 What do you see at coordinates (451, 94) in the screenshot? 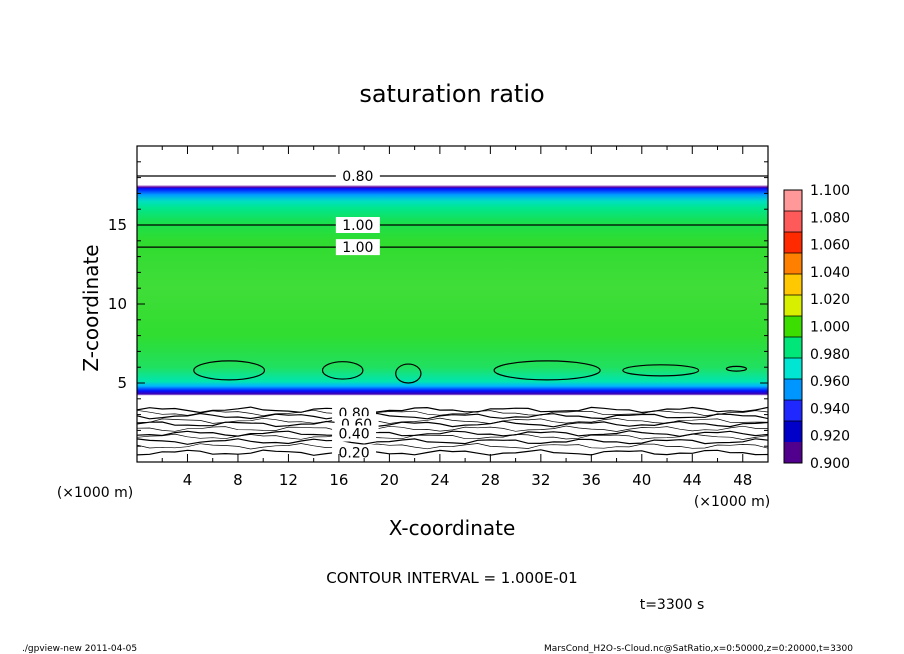
I see `chart-title: saturation ratio` at bounding box center [451, 94].